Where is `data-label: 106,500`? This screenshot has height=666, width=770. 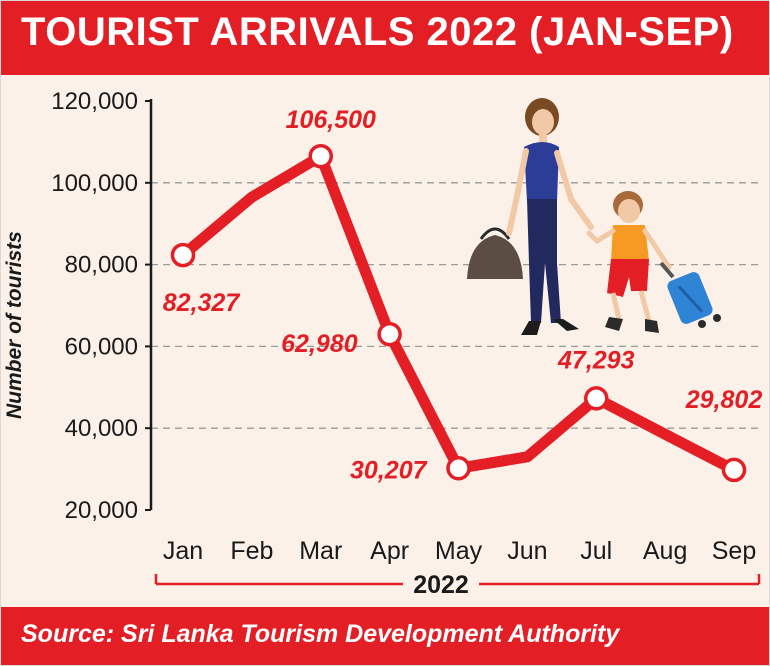
data-label: 106,500 is located at coordinates (331, 120).